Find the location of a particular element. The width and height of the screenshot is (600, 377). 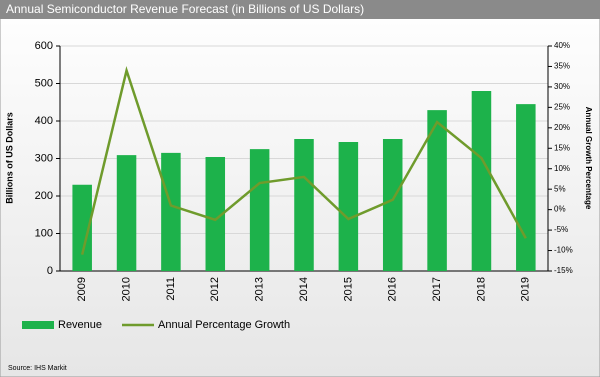

y2-tick-label: 10% is located at coordinates (562, 168).